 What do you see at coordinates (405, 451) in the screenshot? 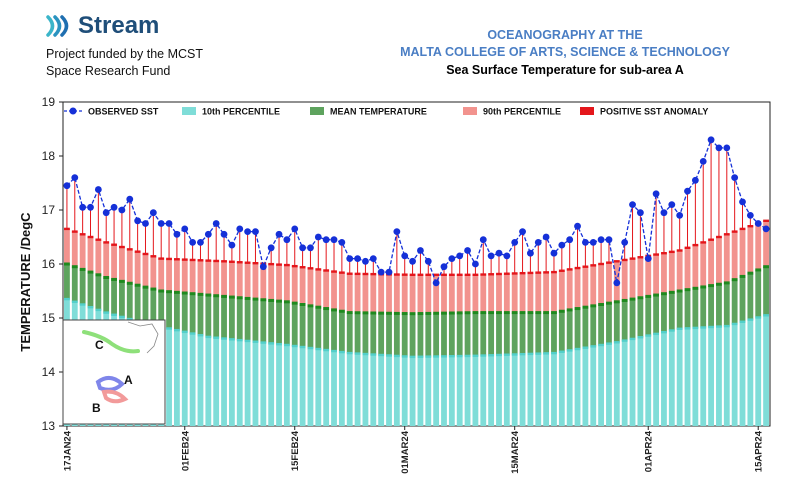
I see `x-tick-label: 01MAR24` at bounding box center [405, 451].